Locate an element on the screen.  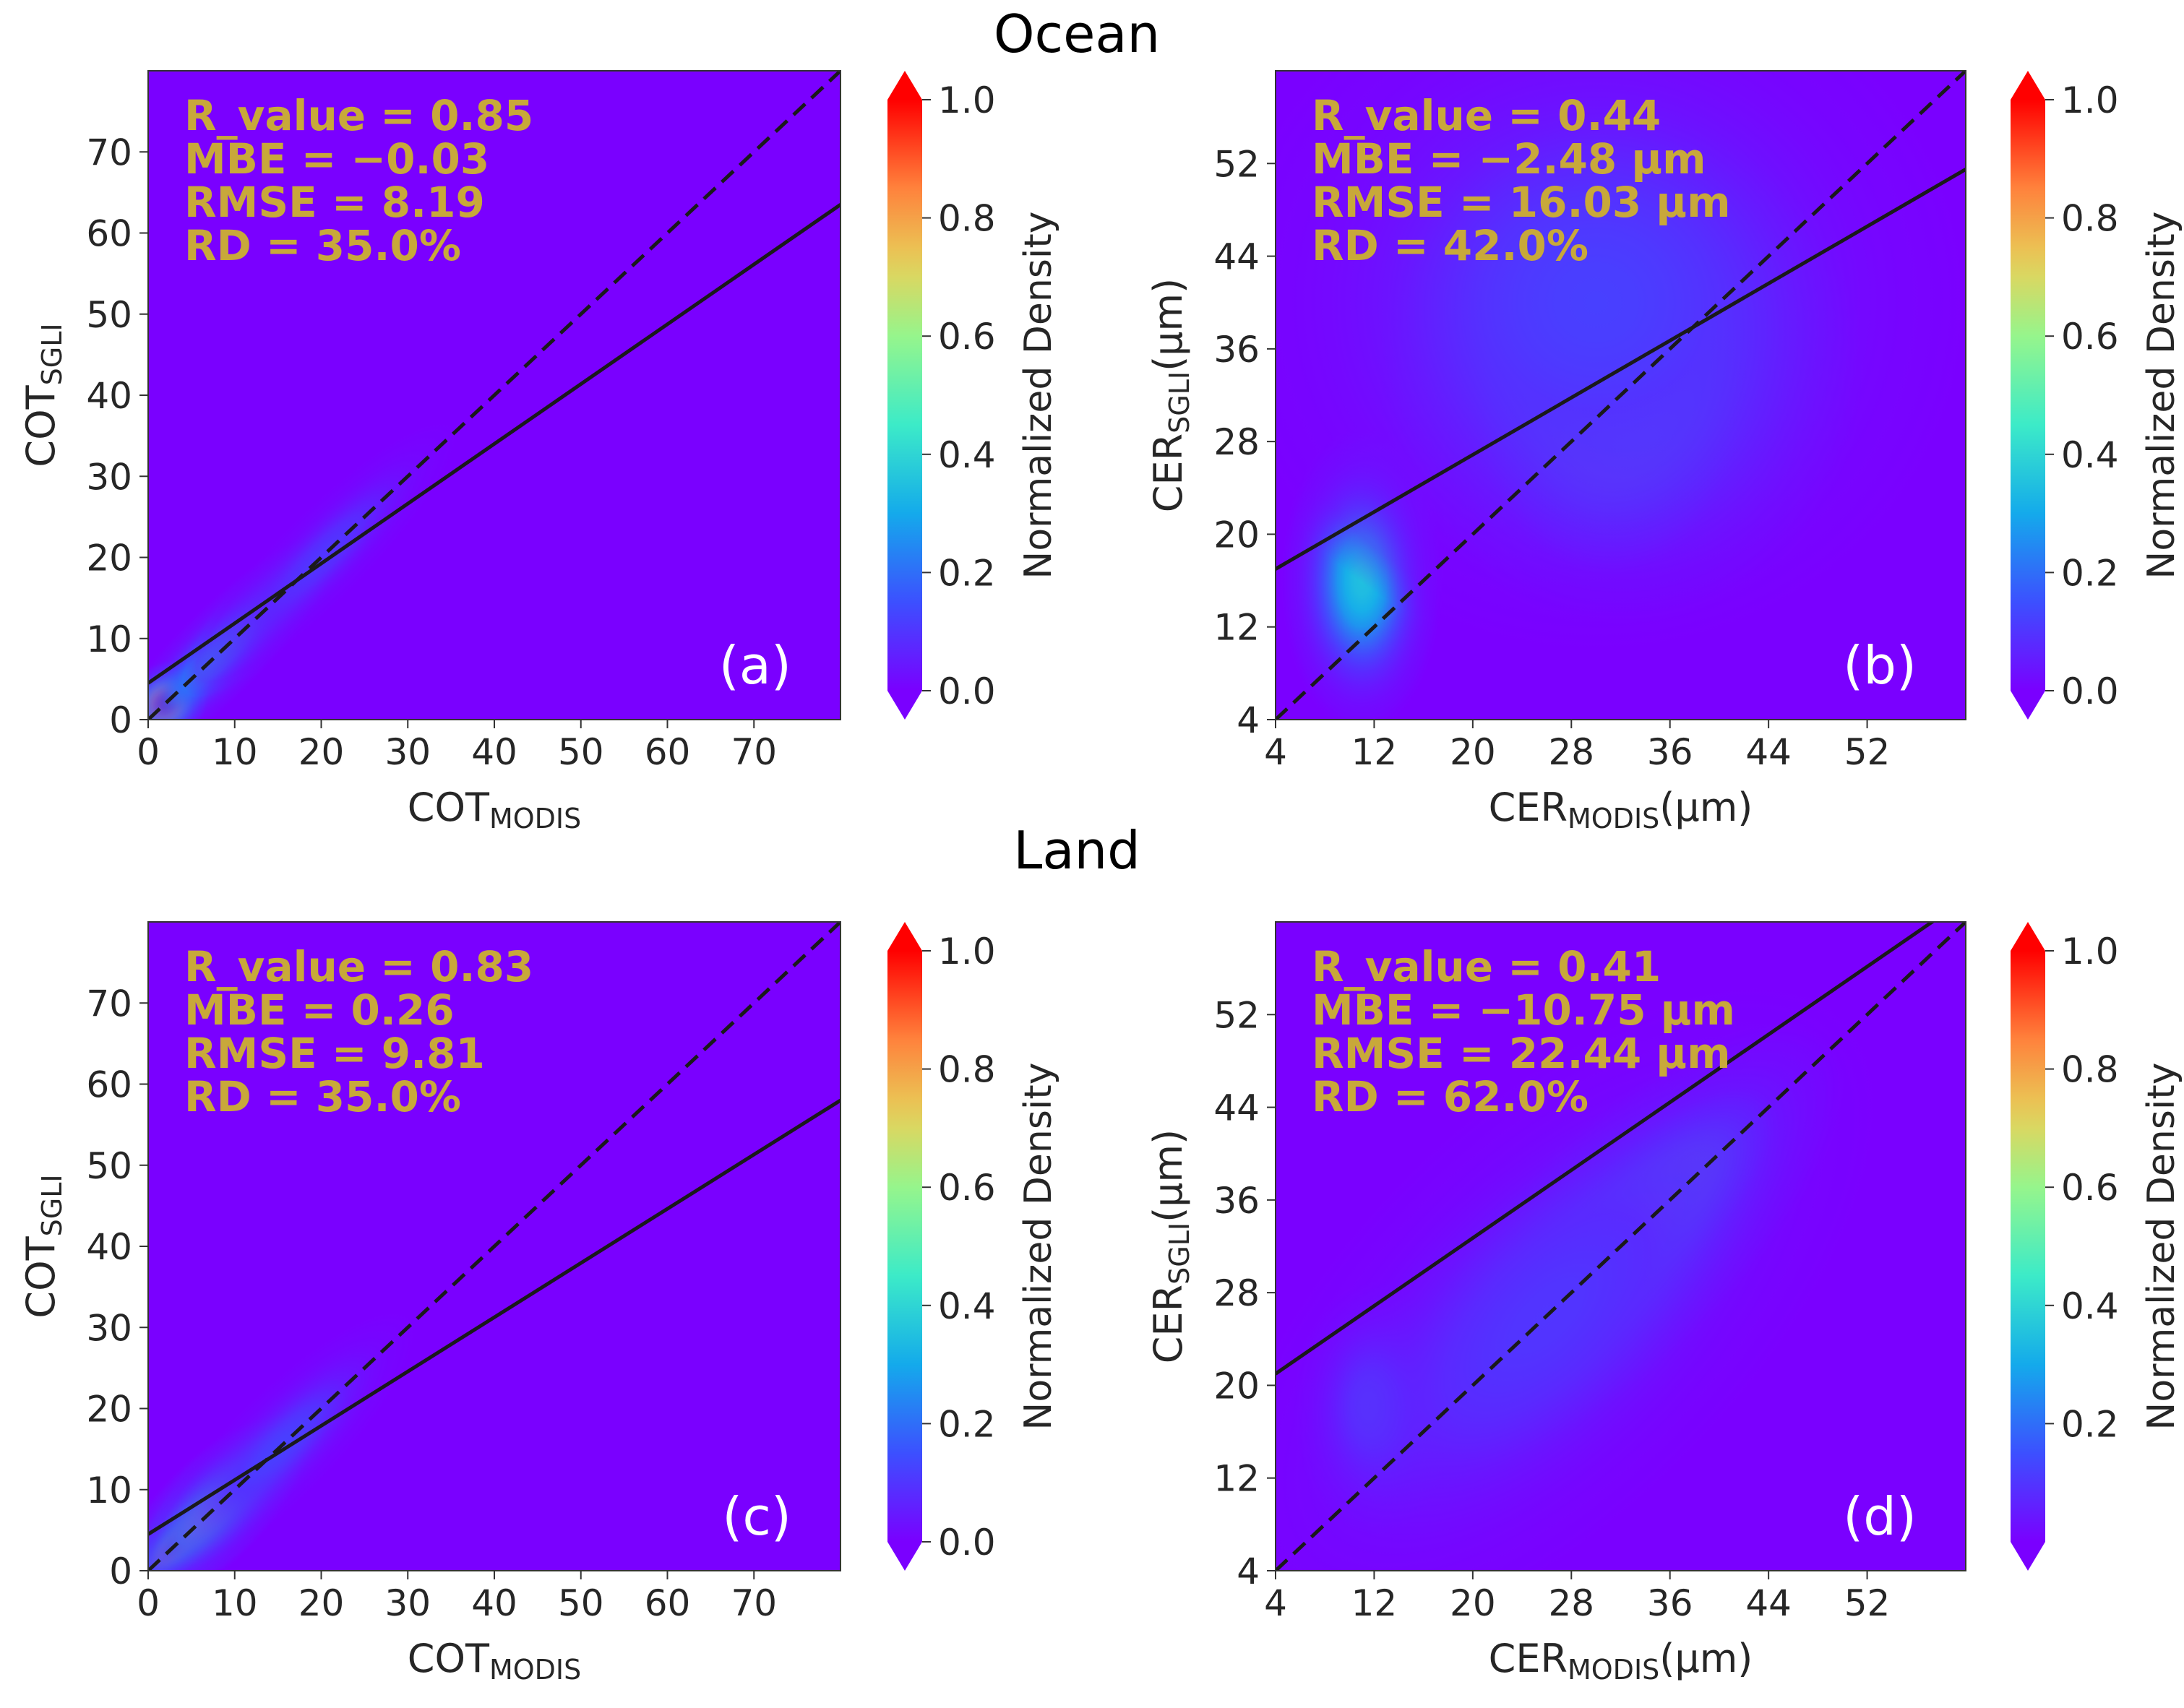
y-tick-label: 40 is located at coordinates (109, 1247).